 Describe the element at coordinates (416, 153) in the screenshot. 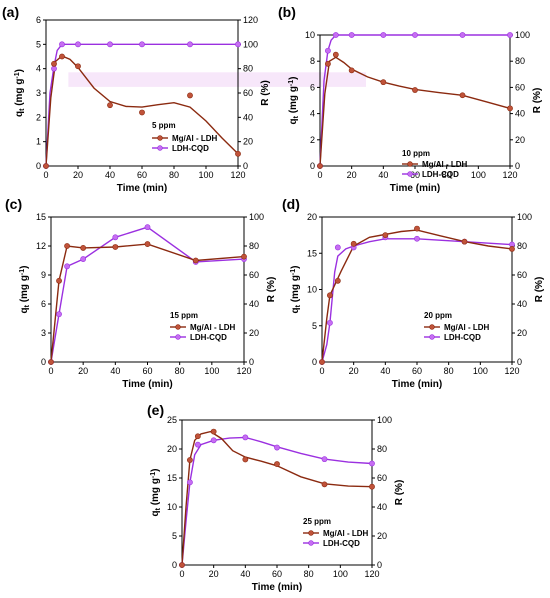

I see `concentration-label: 10 ppm` at that location.